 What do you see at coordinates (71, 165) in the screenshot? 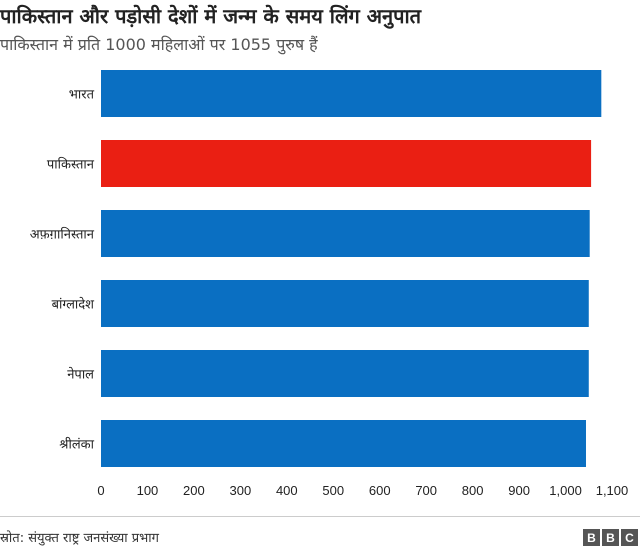
I see `category-label: पाकिस्तान` at bounding box center [71, 165].